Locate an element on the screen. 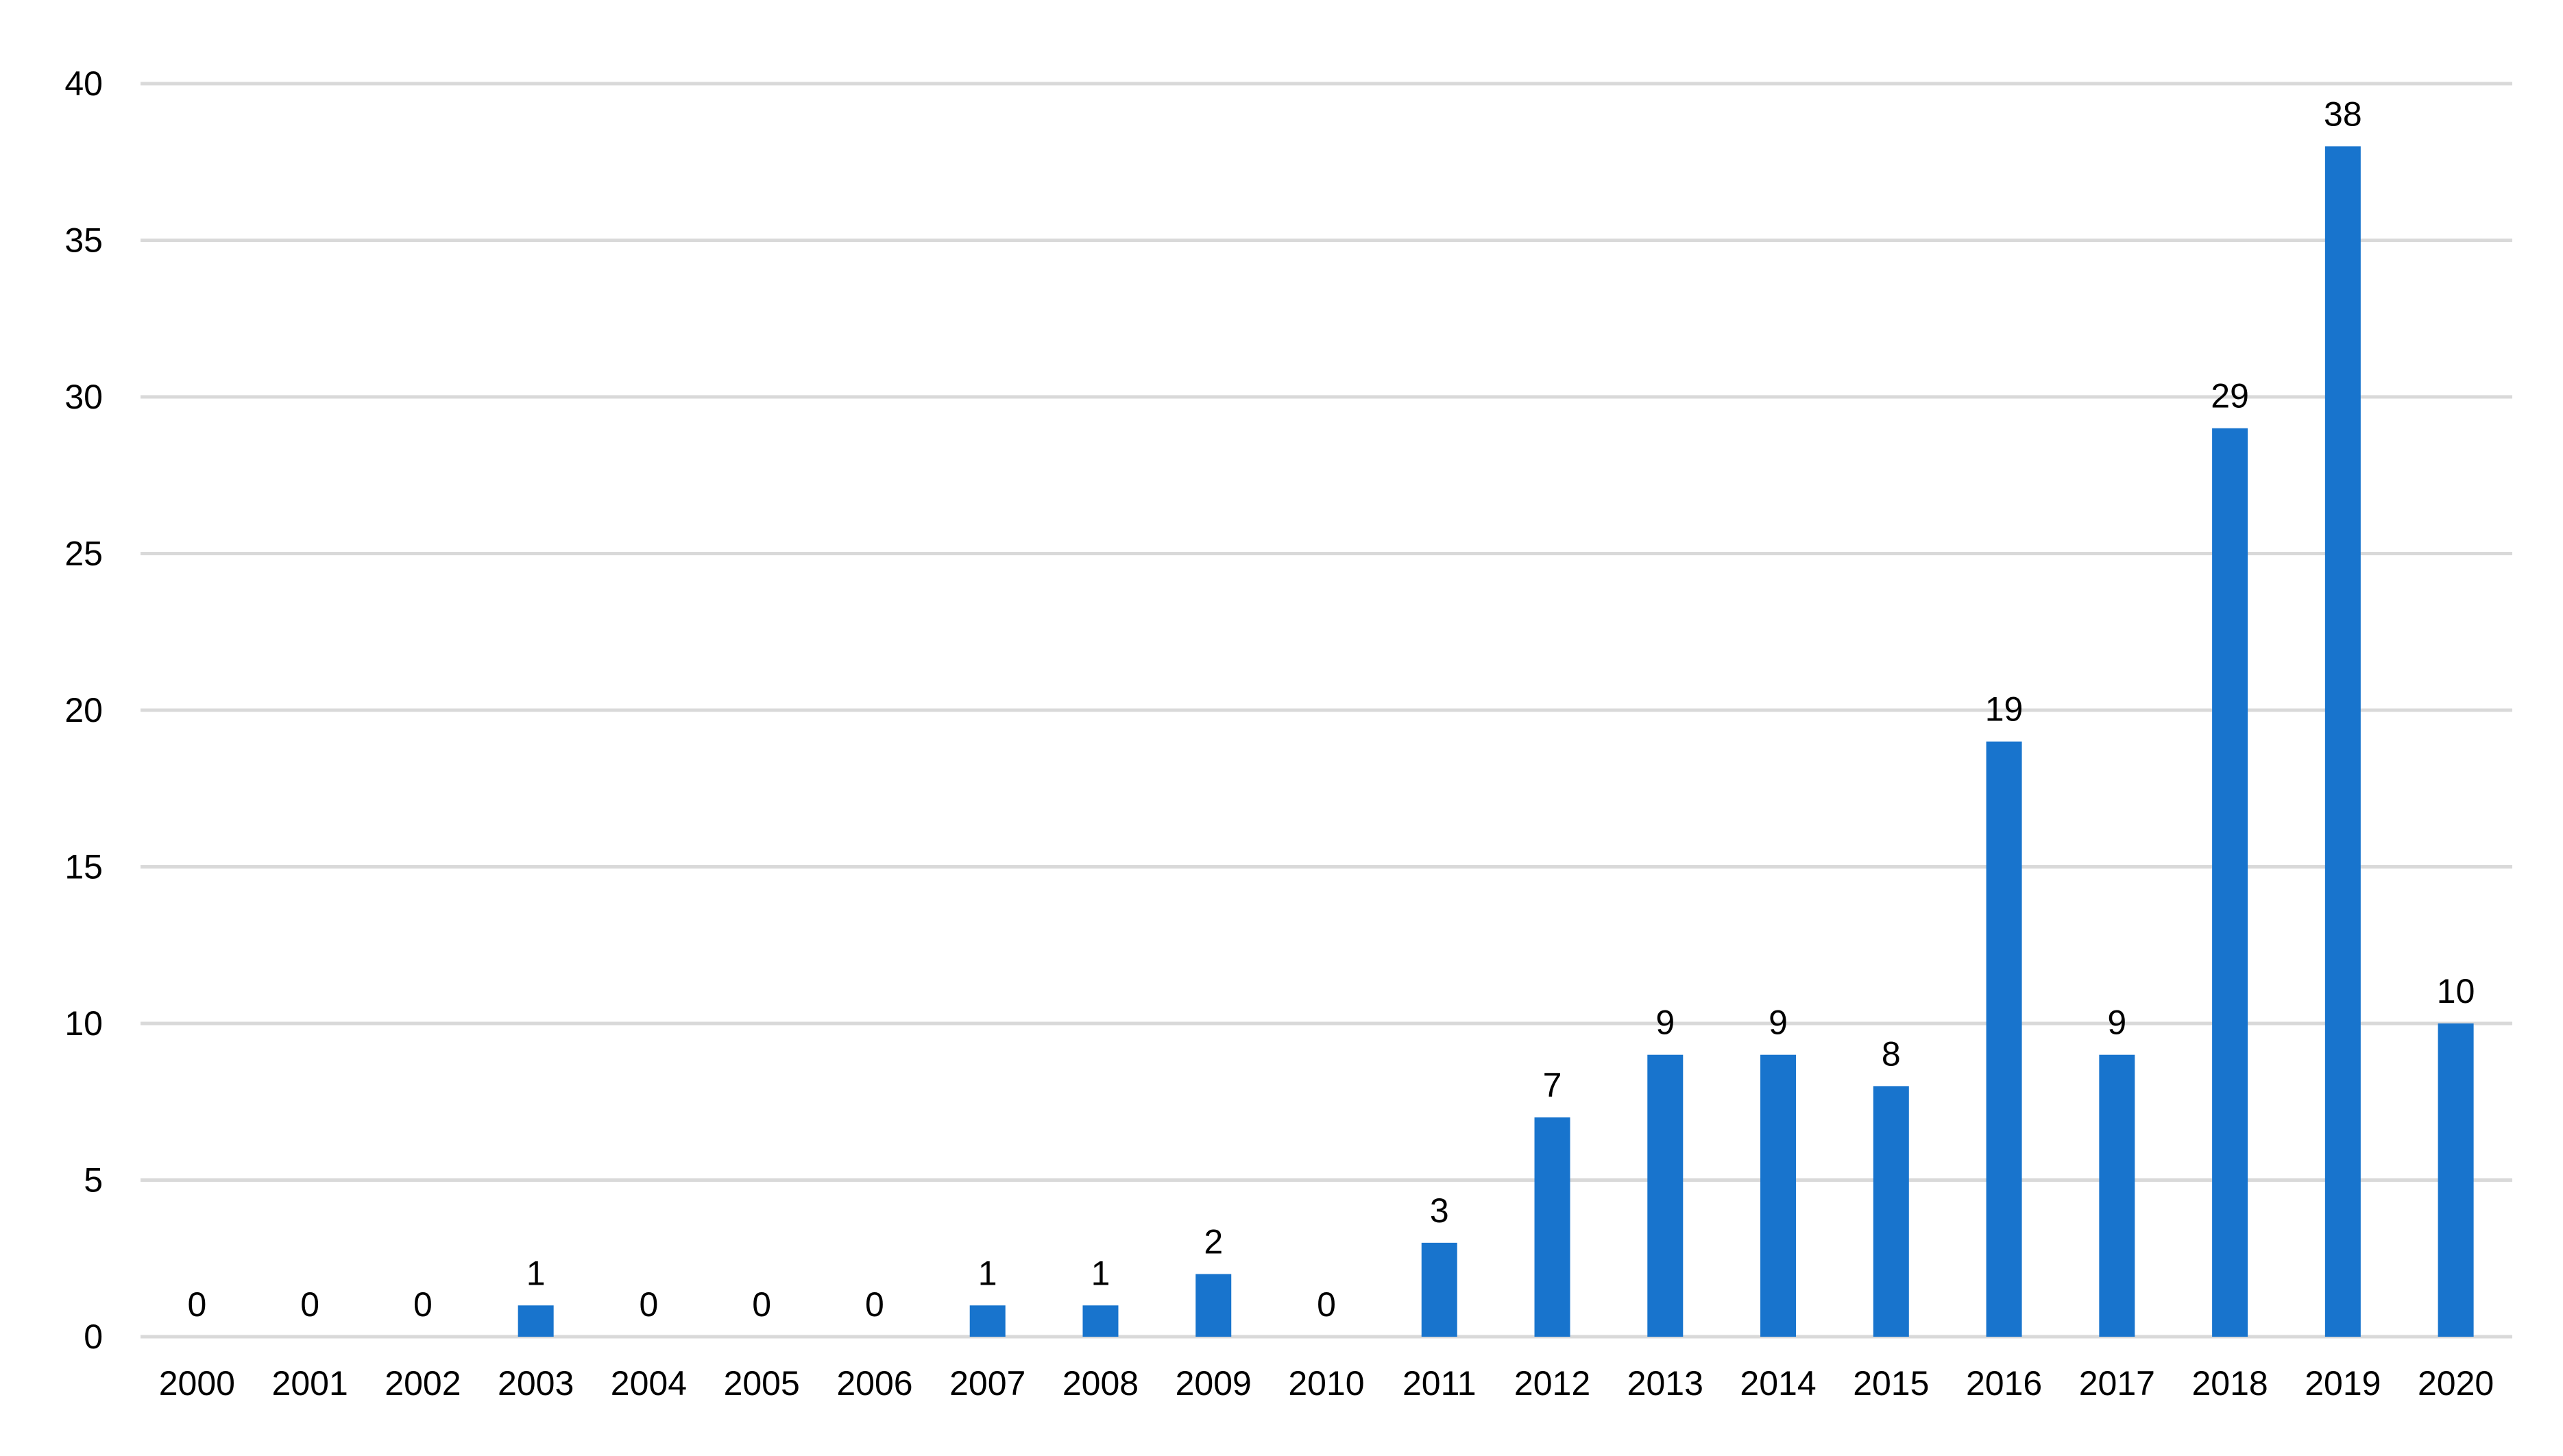  x-tick-label: 2002 is located at coordinates (423, 1383).